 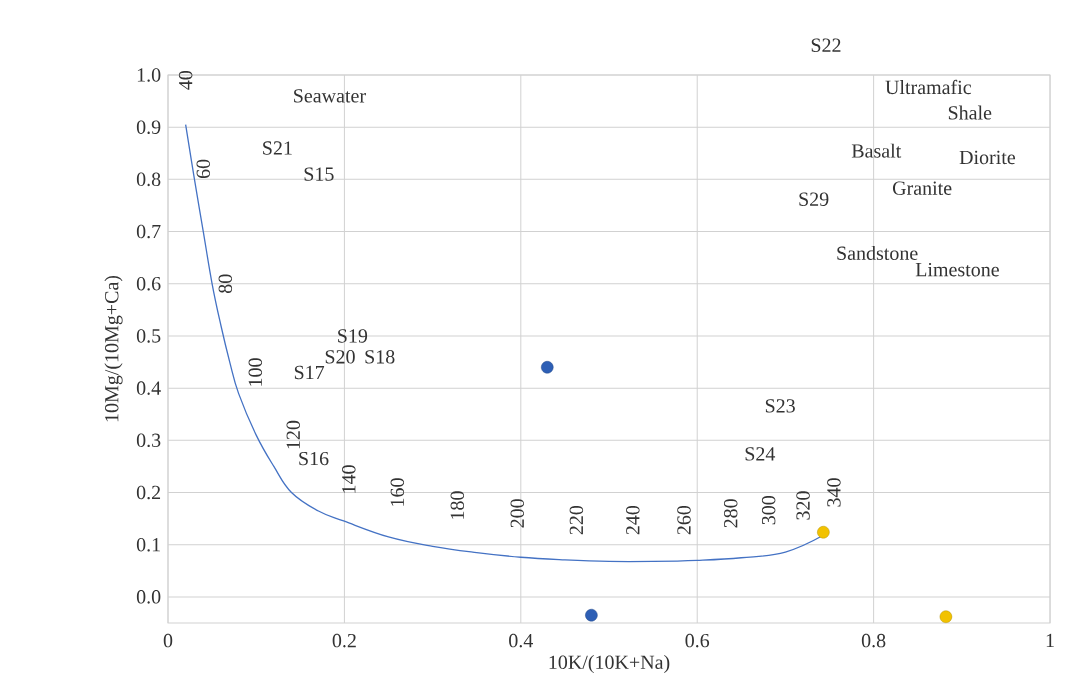 I want to click on y-tick-label: 0.7, so click(x=148, y=231).